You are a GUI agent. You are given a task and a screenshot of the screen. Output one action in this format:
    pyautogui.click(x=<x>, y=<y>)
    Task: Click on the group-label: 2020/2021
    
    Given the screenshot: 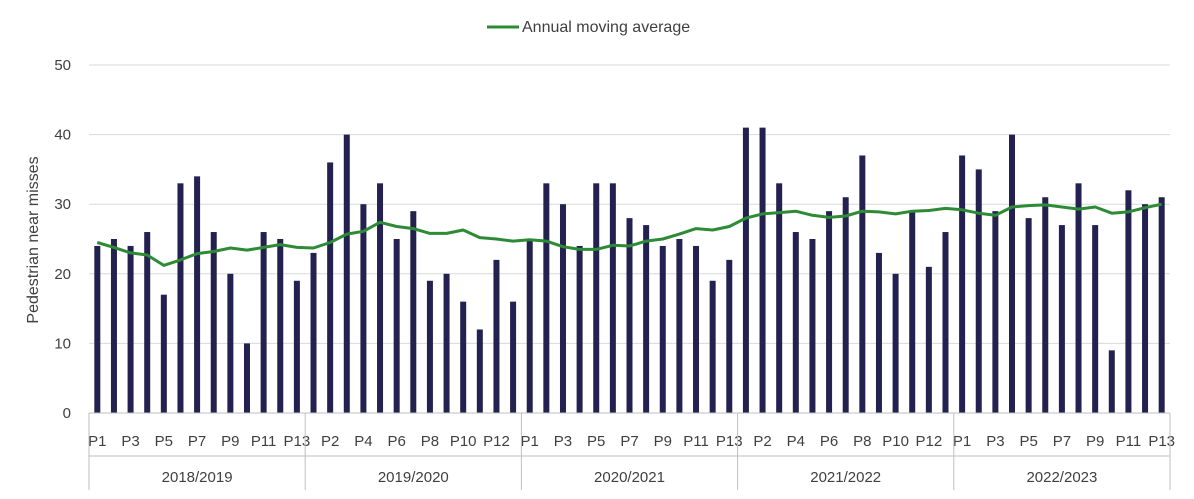 What is the action you would take?
    pyautogui.click(x=629, y=477)
    